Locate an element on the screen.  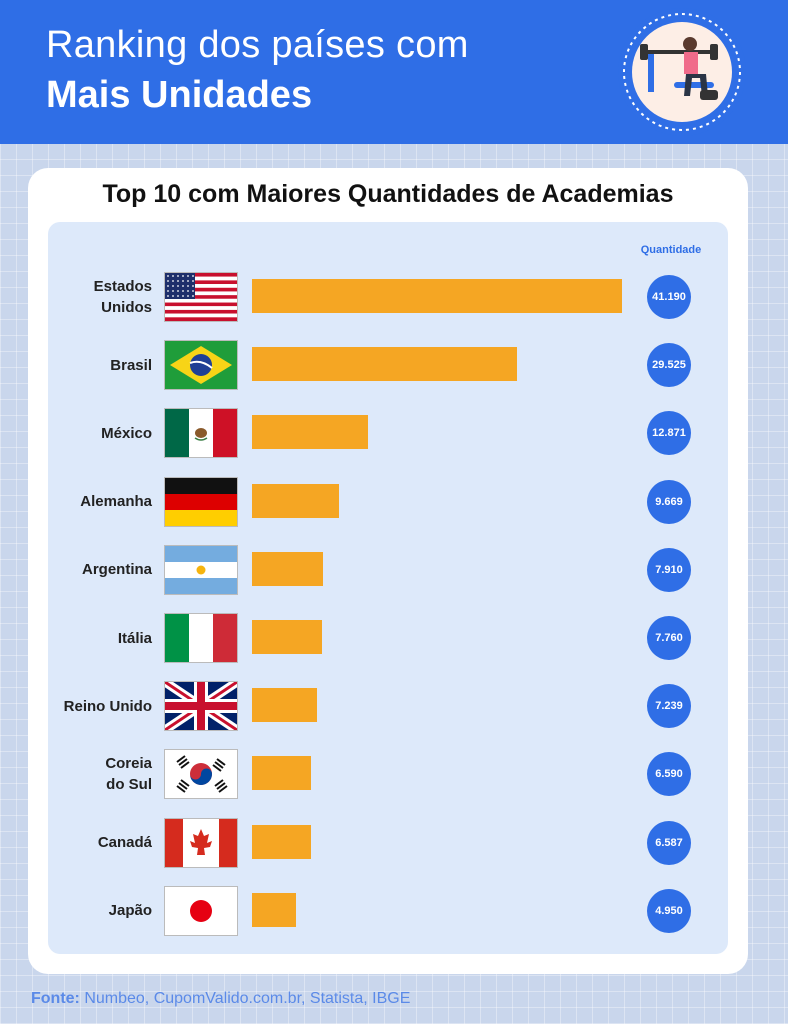
country-label-line: Argentina is located at coordinates (116, 570).